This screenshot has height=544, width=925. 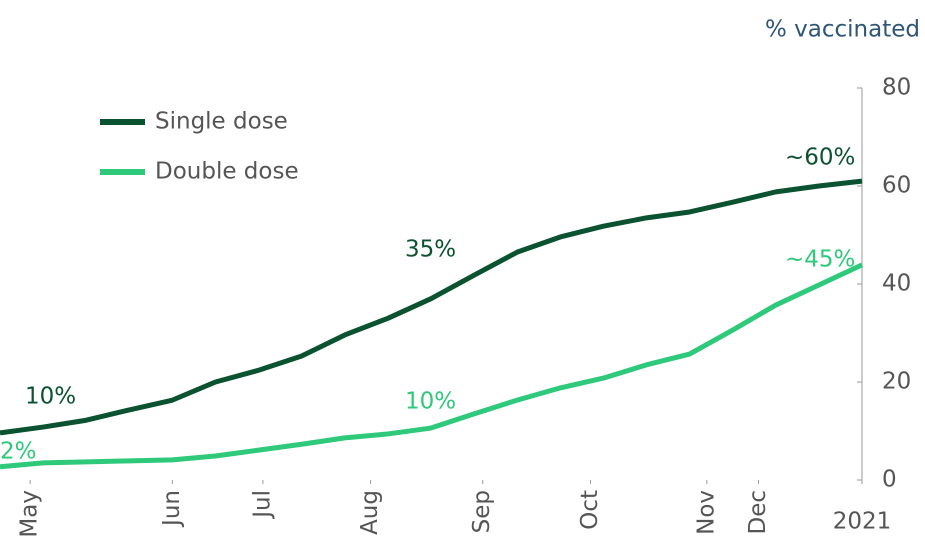 What do you see at coordinates (758, 512) in the screenshot?
I see `x-tick-label: Dec` at bounding box center [758, 512].